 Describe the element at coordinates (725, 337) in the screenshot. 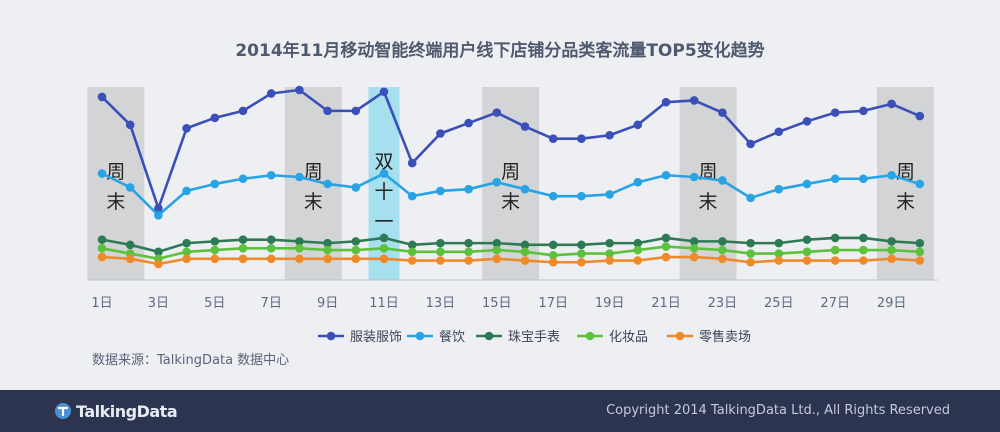

I see `legend-label: 零售卖场` at that location.